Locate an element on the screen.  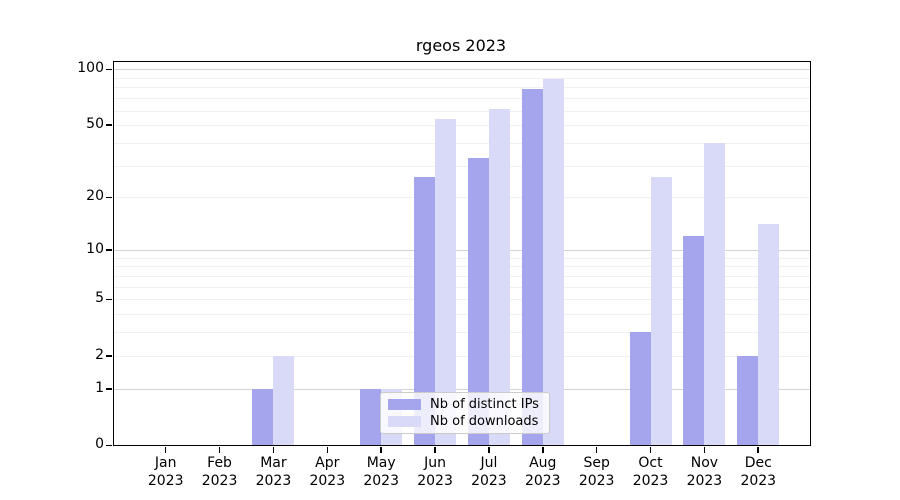
legend-swatch-downloads is located at coordinates (404, 421).